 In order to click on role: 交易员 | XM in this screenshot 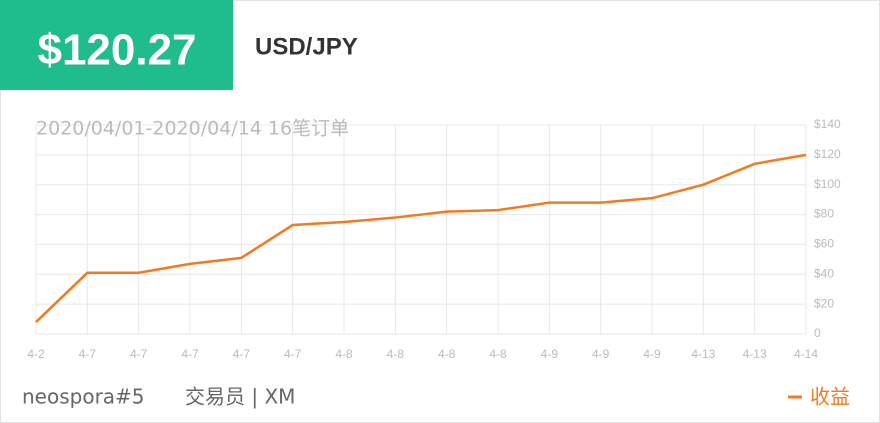, I will do `click(240, 397)`.